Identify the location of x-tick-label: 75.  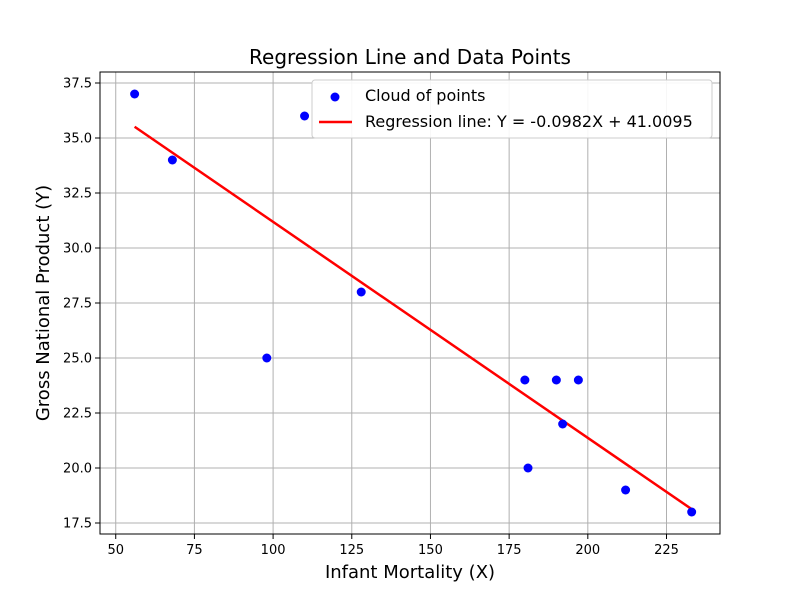
(194, 550).